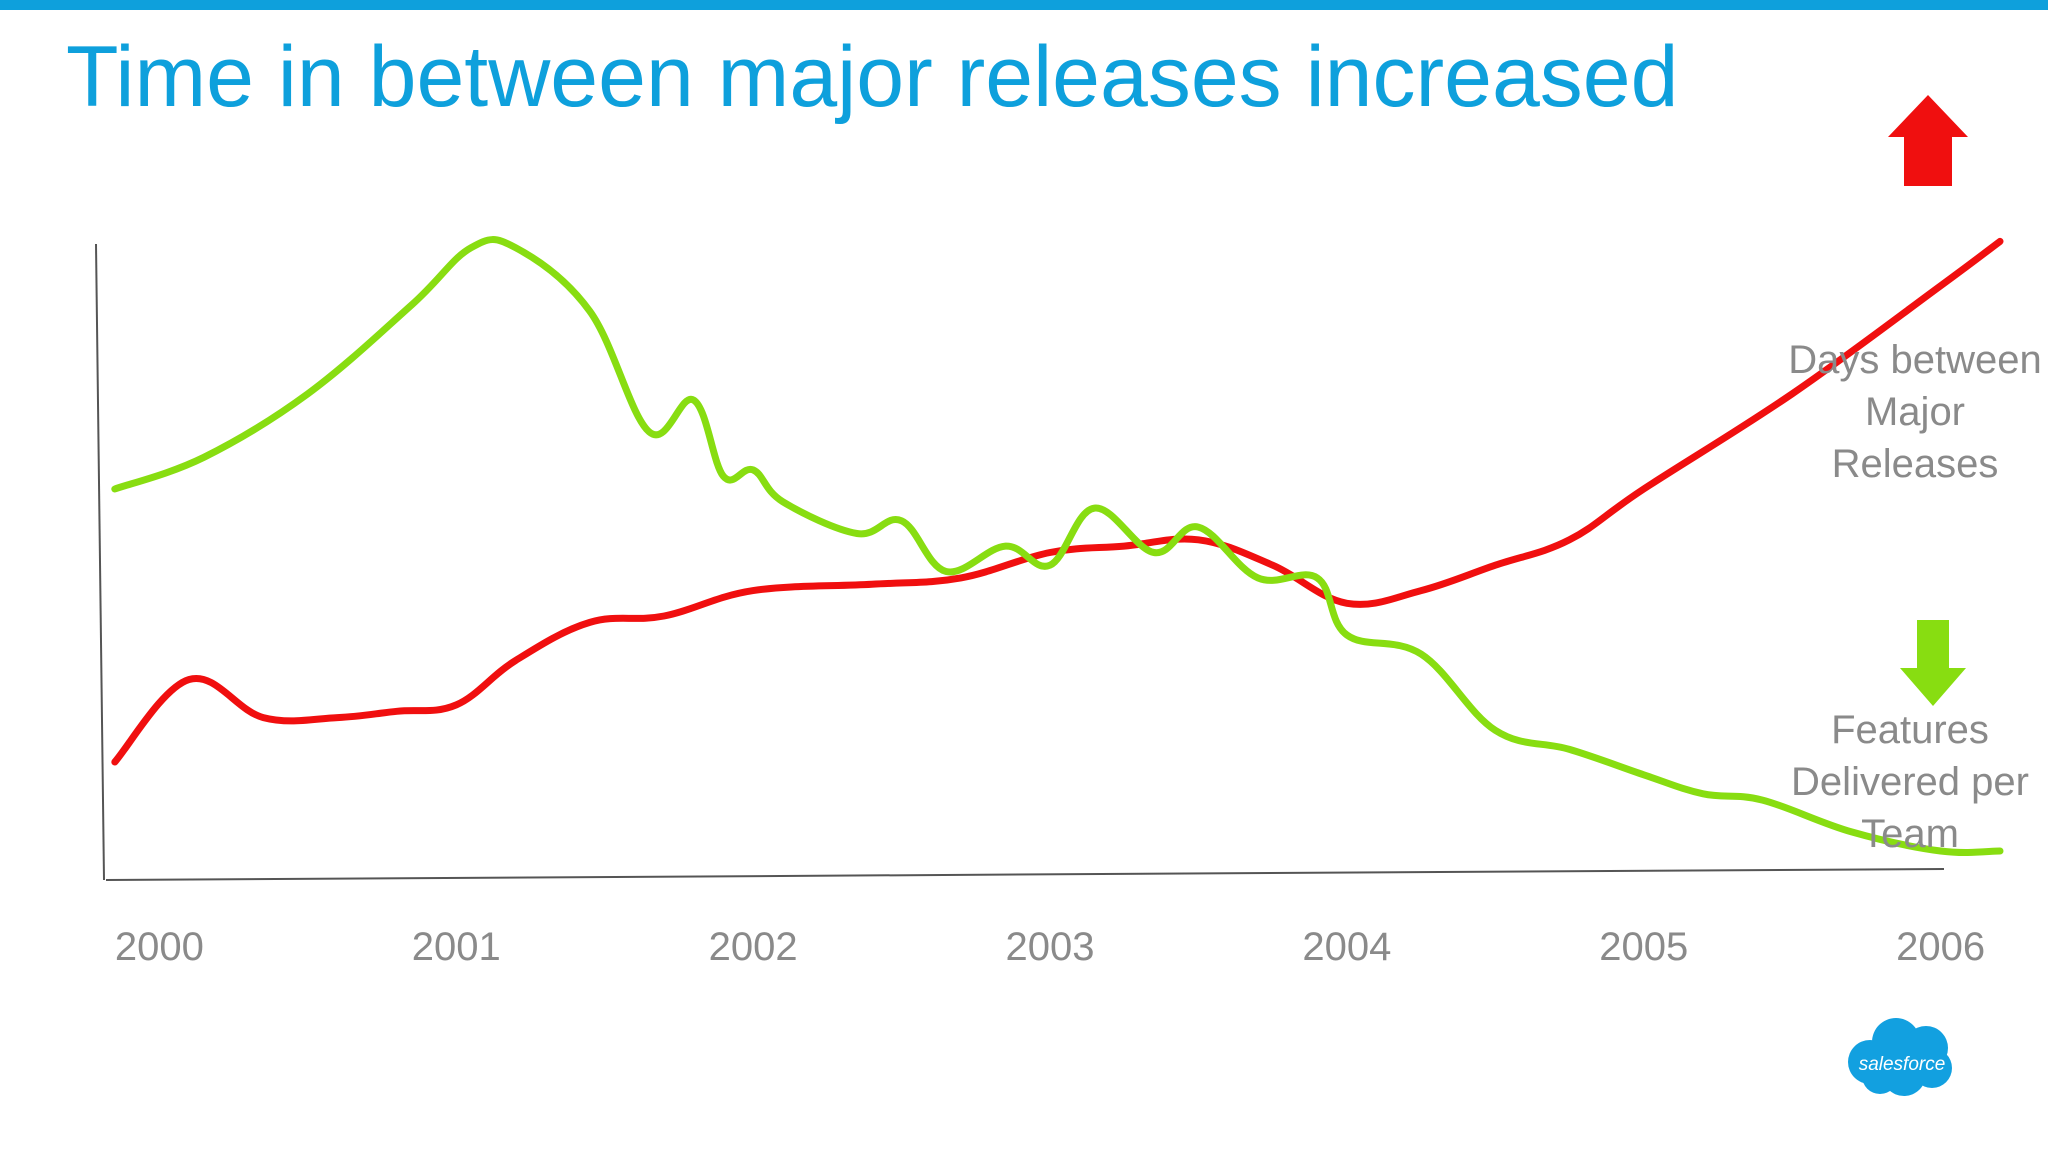 The height and width of the screenshot is (1152, 2048). I want to click on days-between-releases-label: Days between Major Releases, so click(1909, 412).